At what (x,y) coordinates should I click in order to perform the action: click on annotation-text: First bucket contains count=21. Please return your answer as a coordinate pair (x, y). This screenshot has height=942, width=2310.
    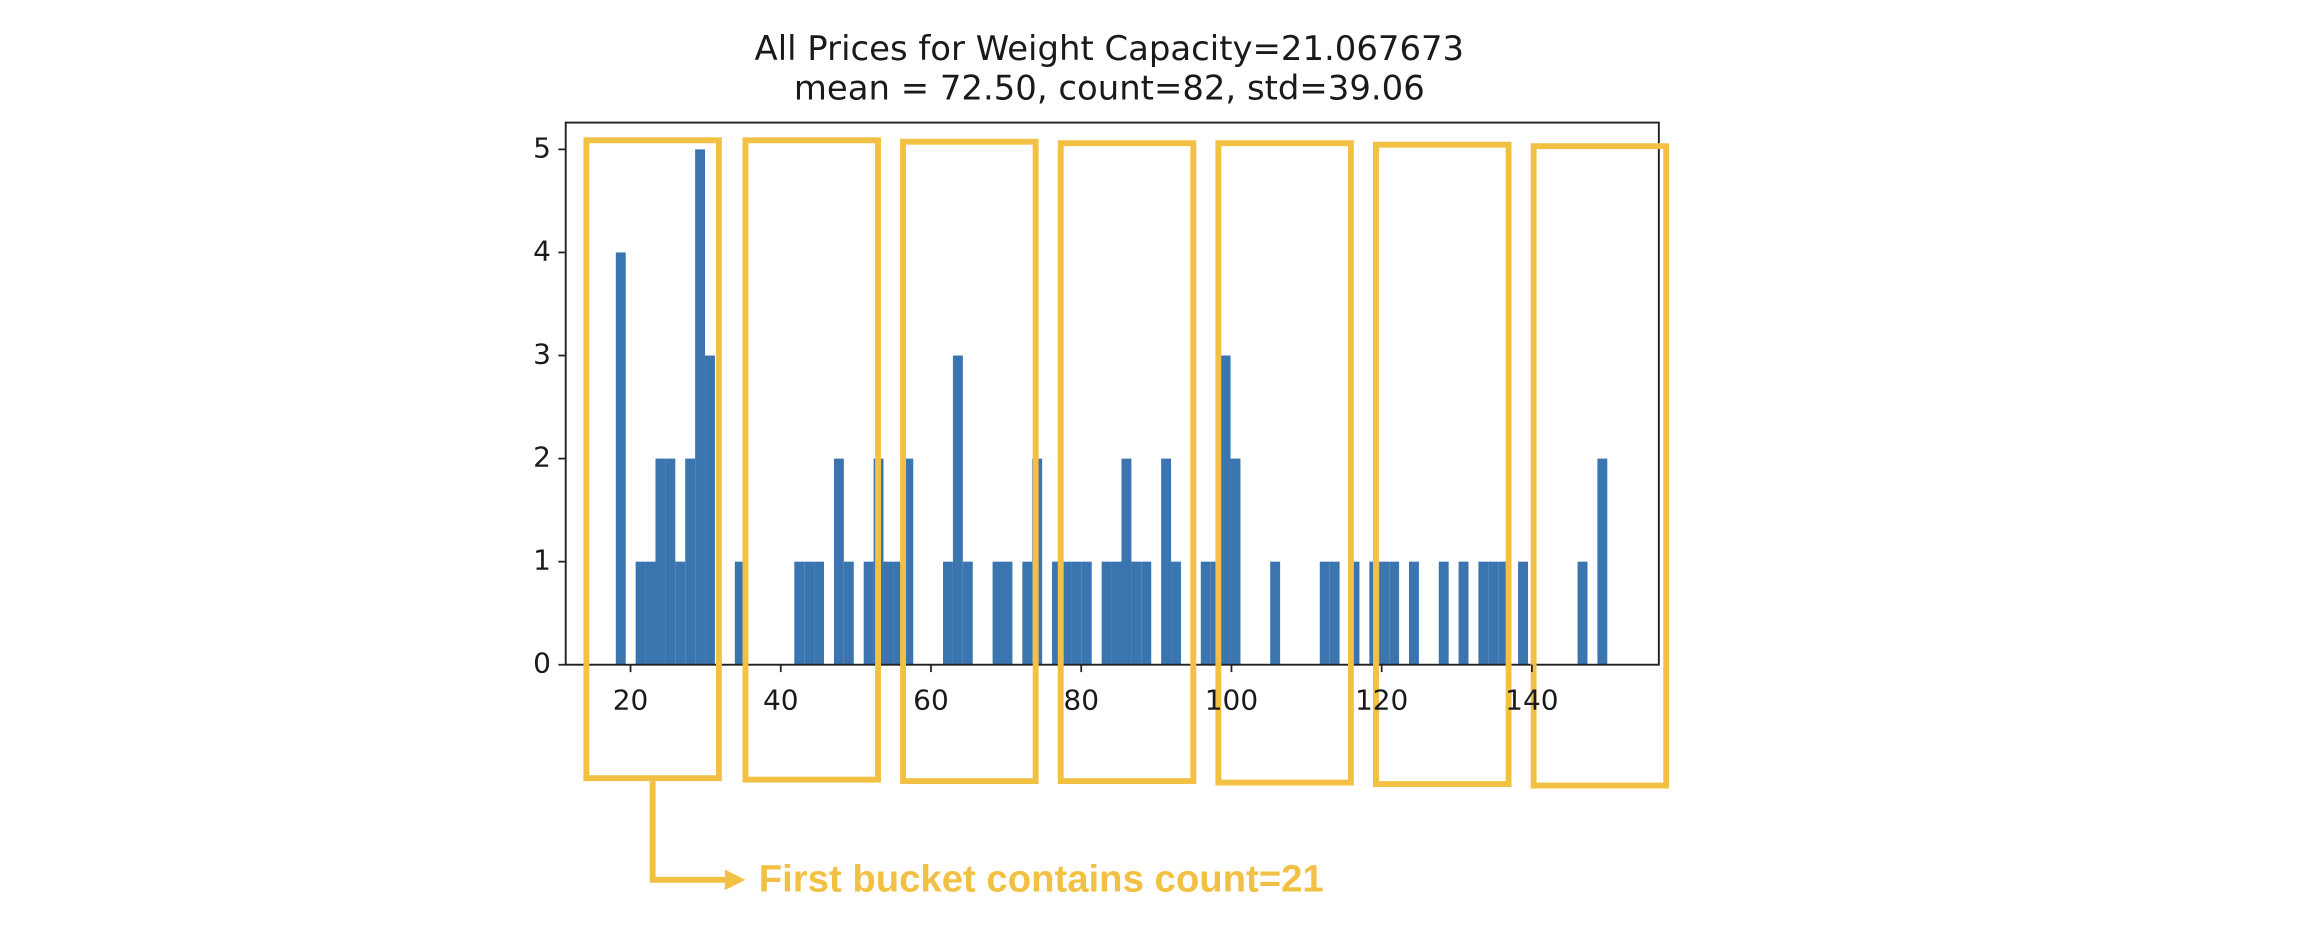
    Looking at the image, I should click on (1041, 878).